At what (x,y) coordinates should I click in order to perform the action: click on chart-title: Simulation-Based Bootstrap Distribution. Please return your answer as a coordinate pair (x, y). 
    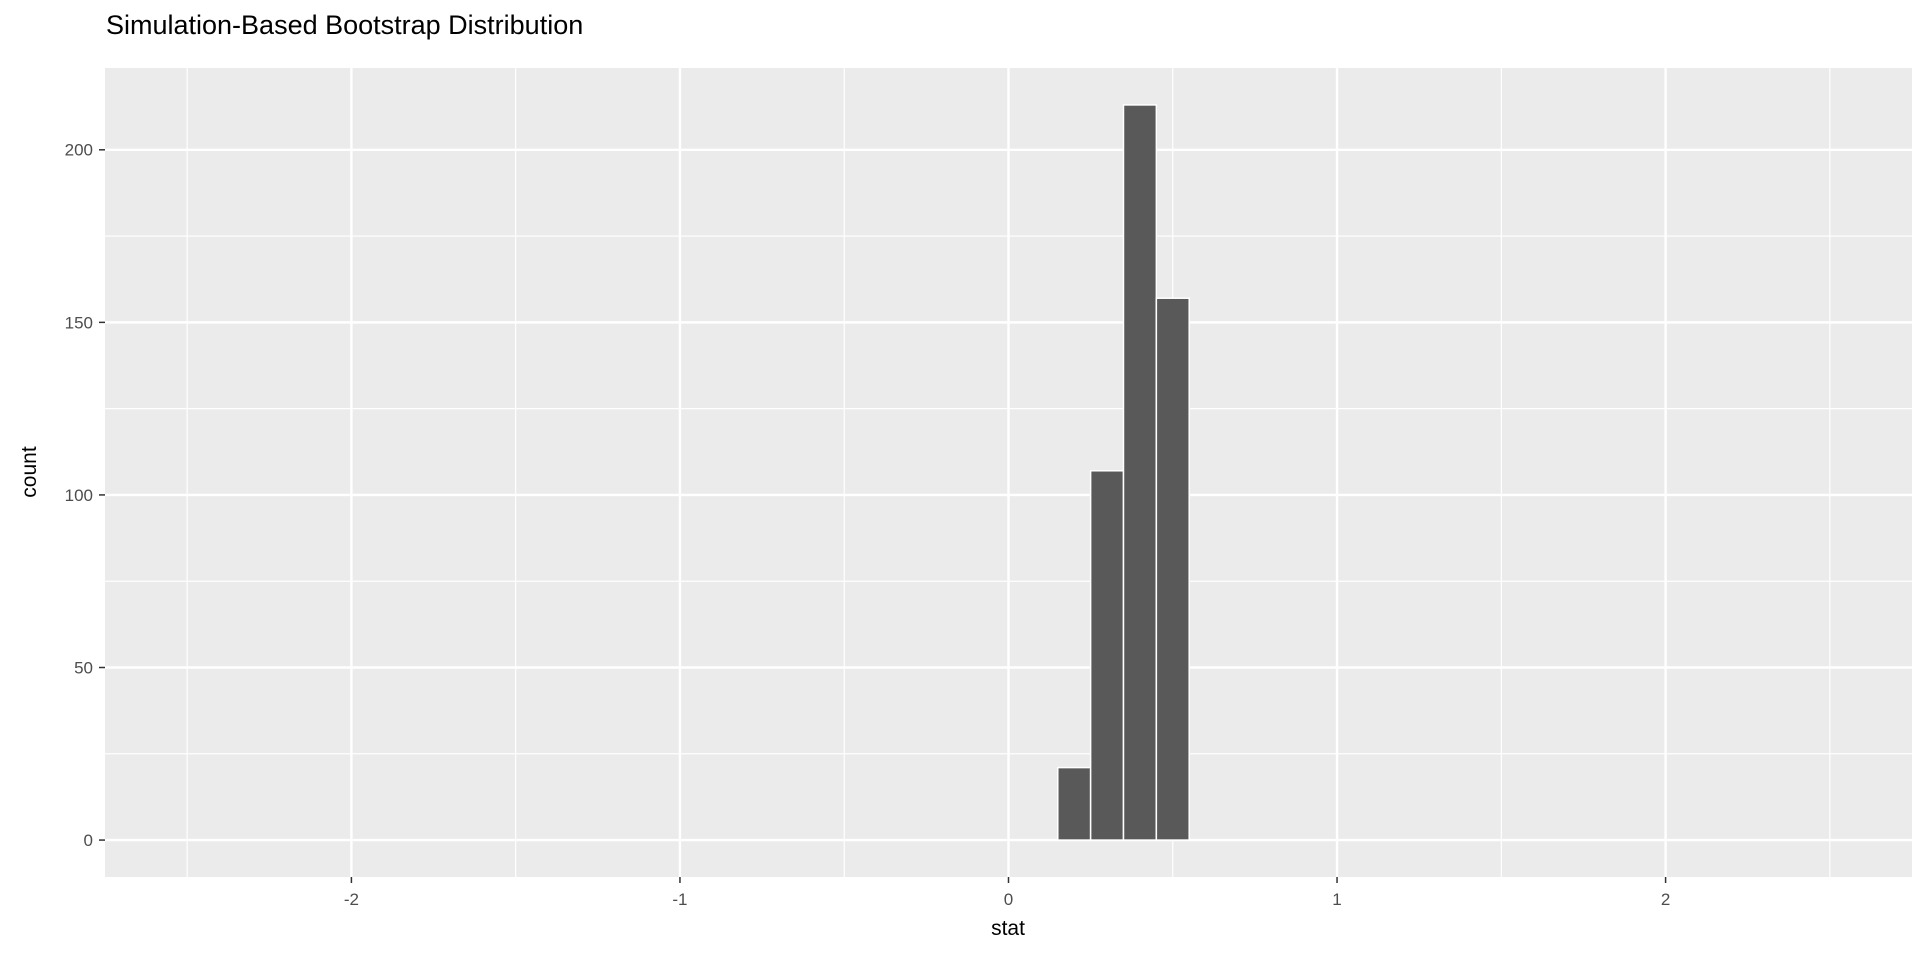
    Looking at the image, I should click on (345, 25).